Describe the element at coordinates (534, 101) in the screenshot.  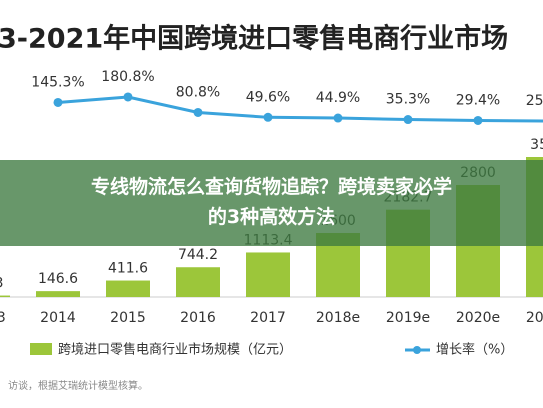
I see `line-label: 25.2%` at that location.